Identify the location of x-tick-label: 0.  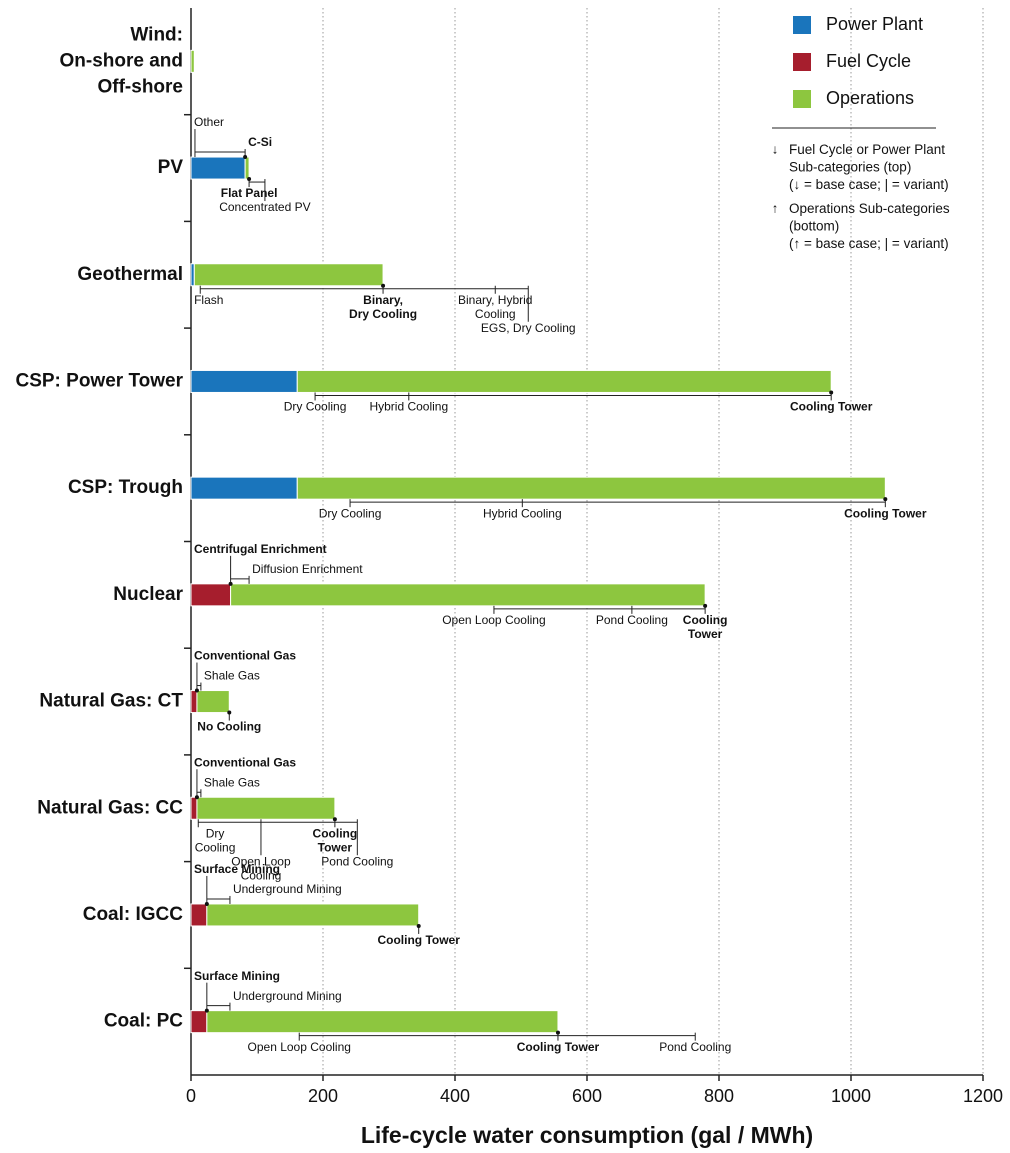
(191, 1096).